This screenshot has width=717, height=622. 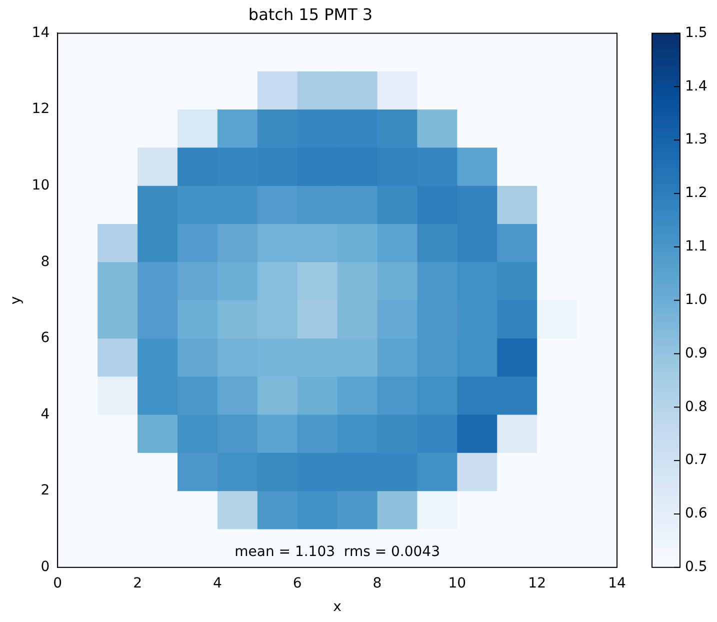 I want to click on x-tick-label: 0, so click(x=57, y=583).